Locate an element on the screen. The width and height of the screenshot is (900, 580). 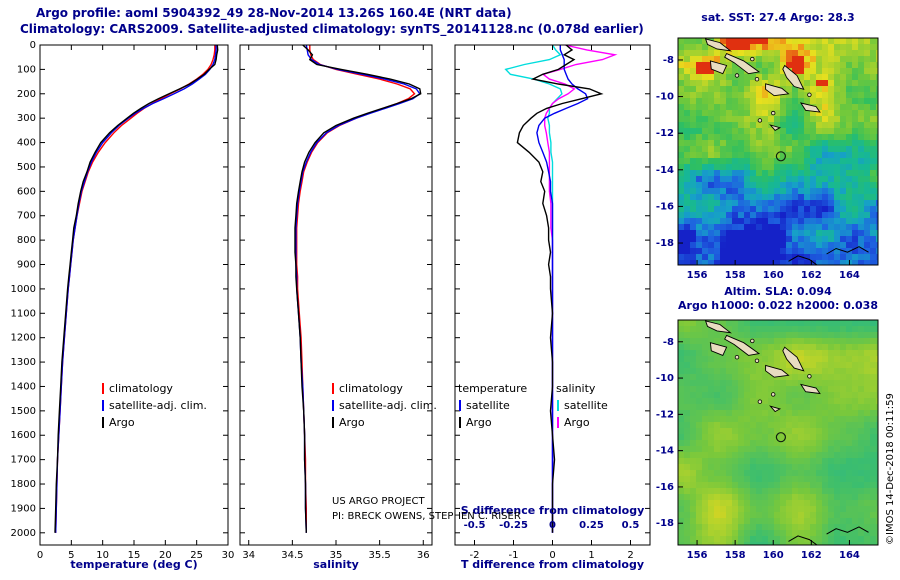
map-x-tick-label: 156 is located at coordinates (697, 555).